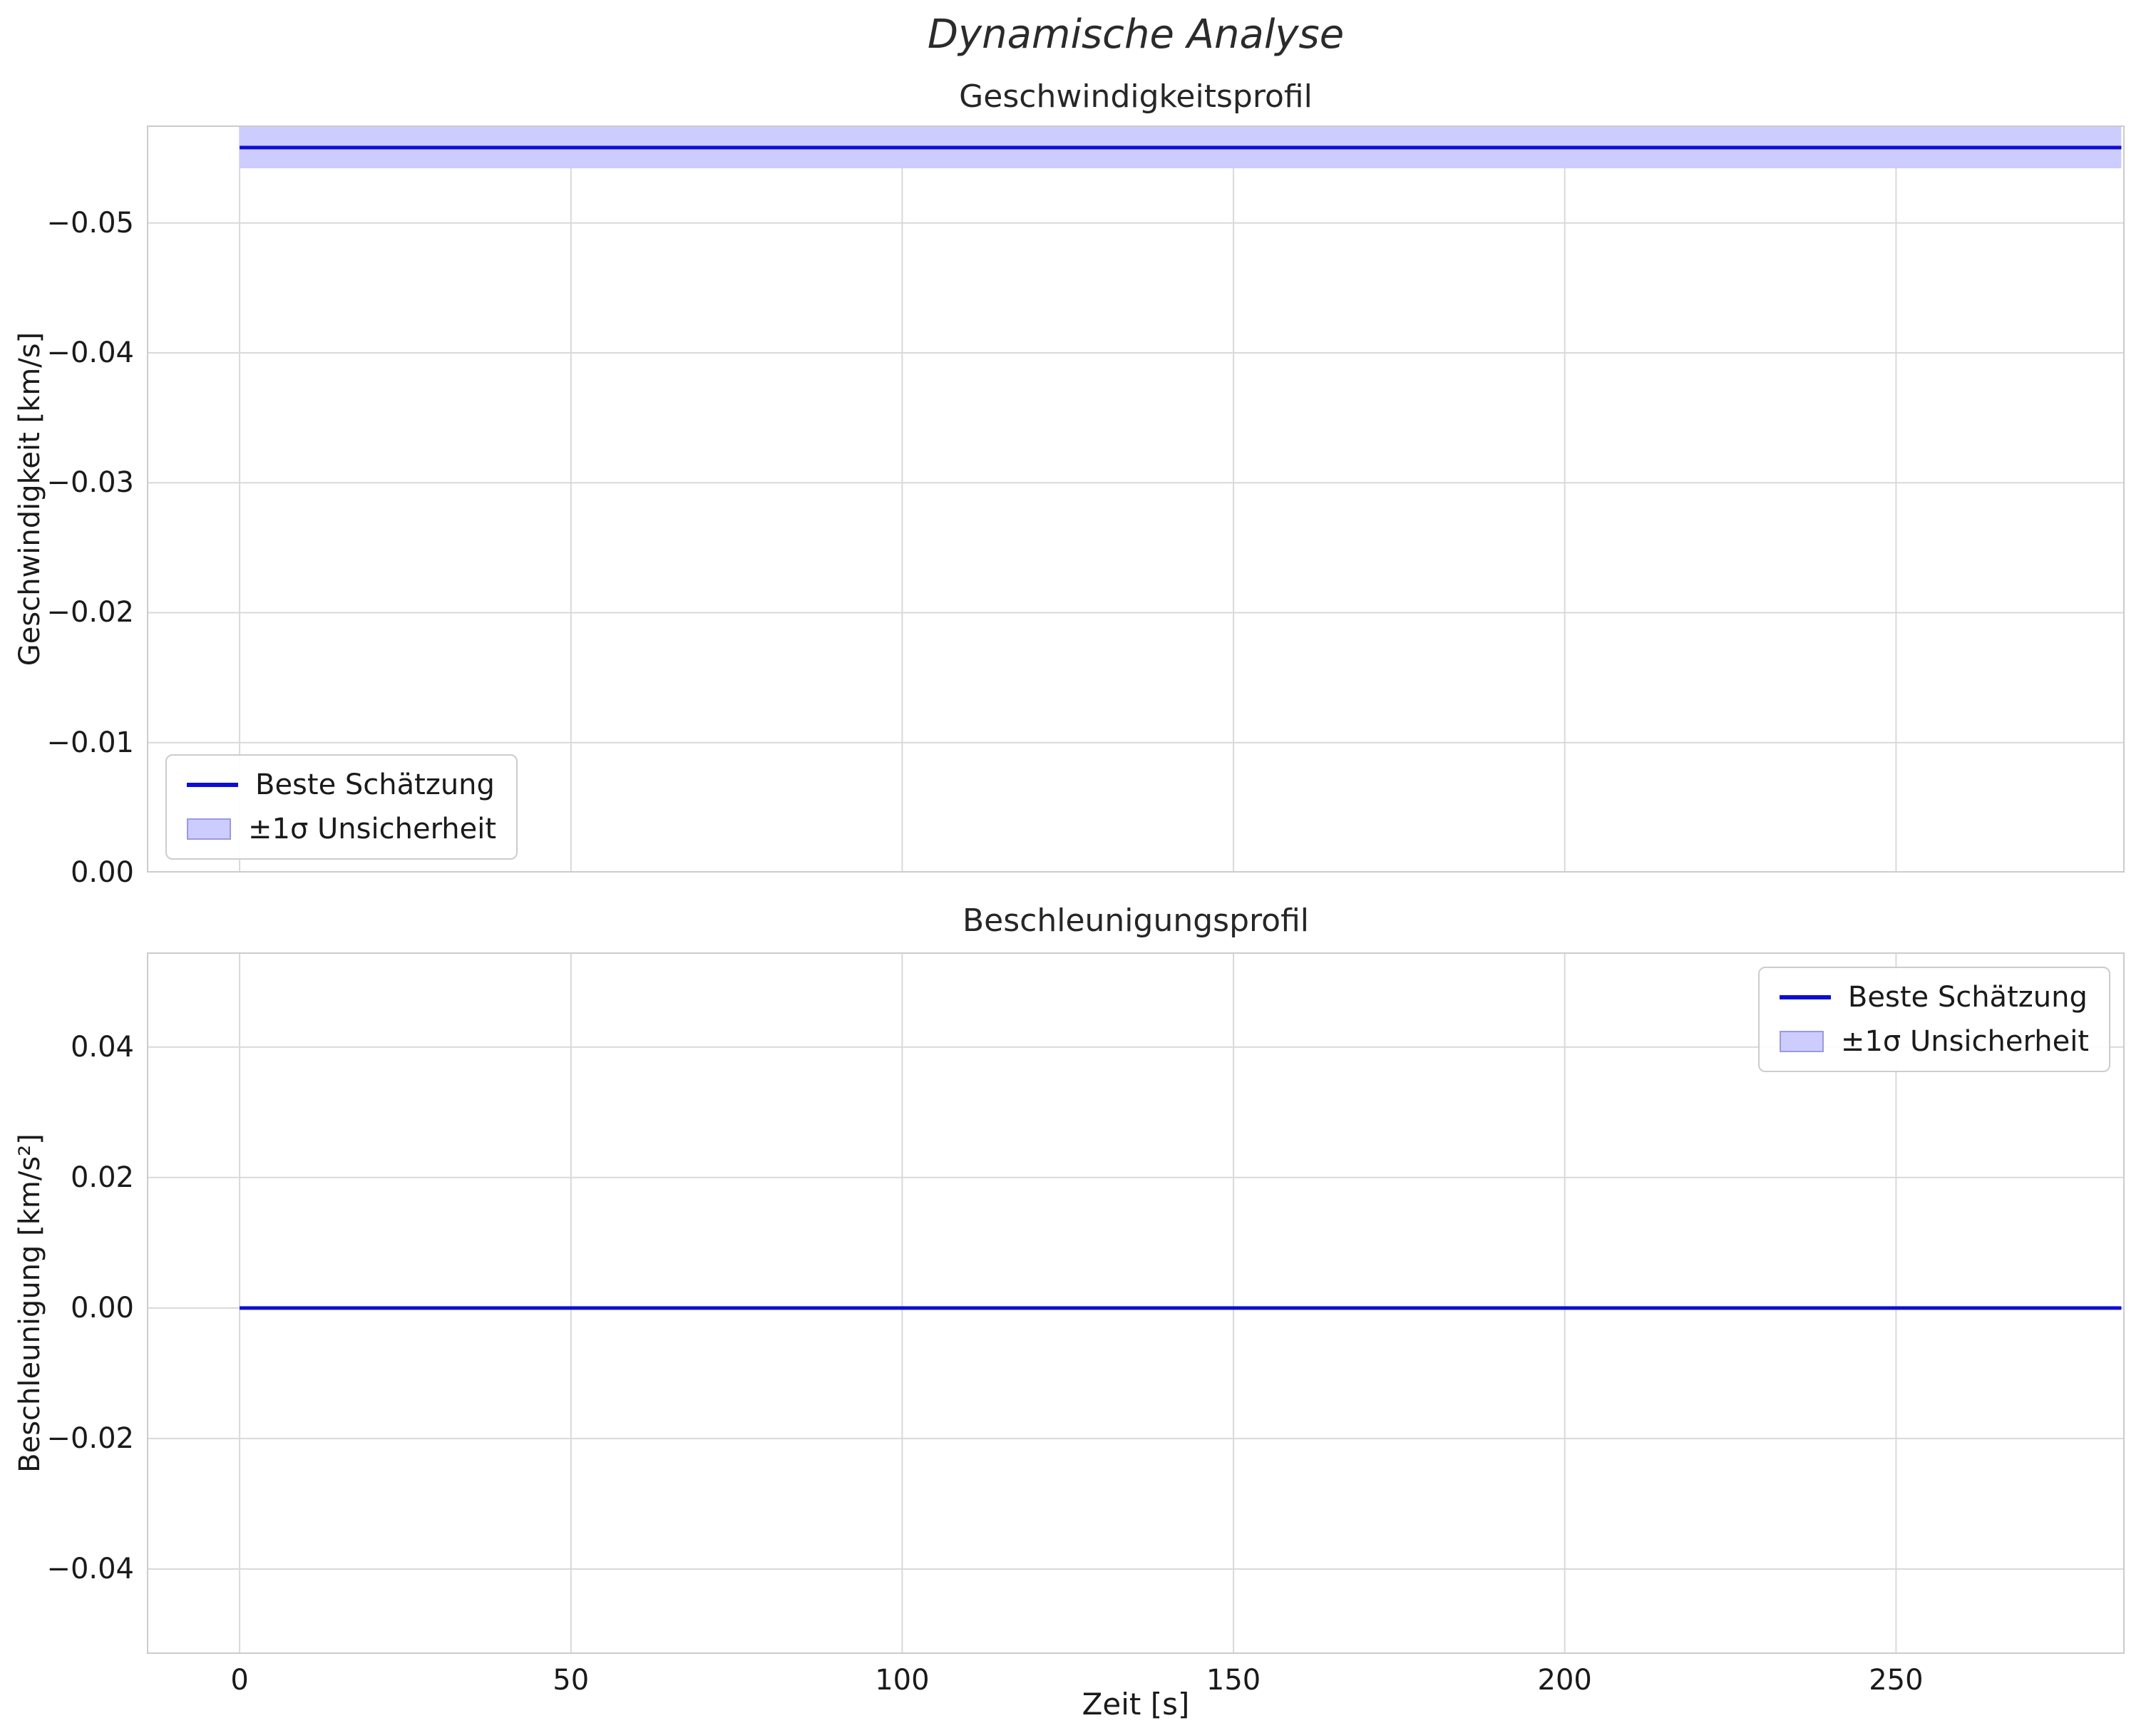 The width and height of the screenshot is (2156, 1728). I want to click on figure-title: Dynamische Analyse, so click(1136, 34).